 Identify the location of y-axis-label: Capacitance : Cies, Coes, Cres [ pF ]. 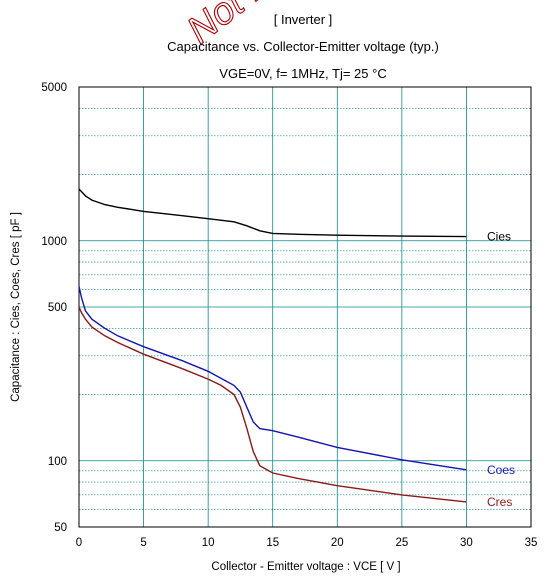
(16, 307).